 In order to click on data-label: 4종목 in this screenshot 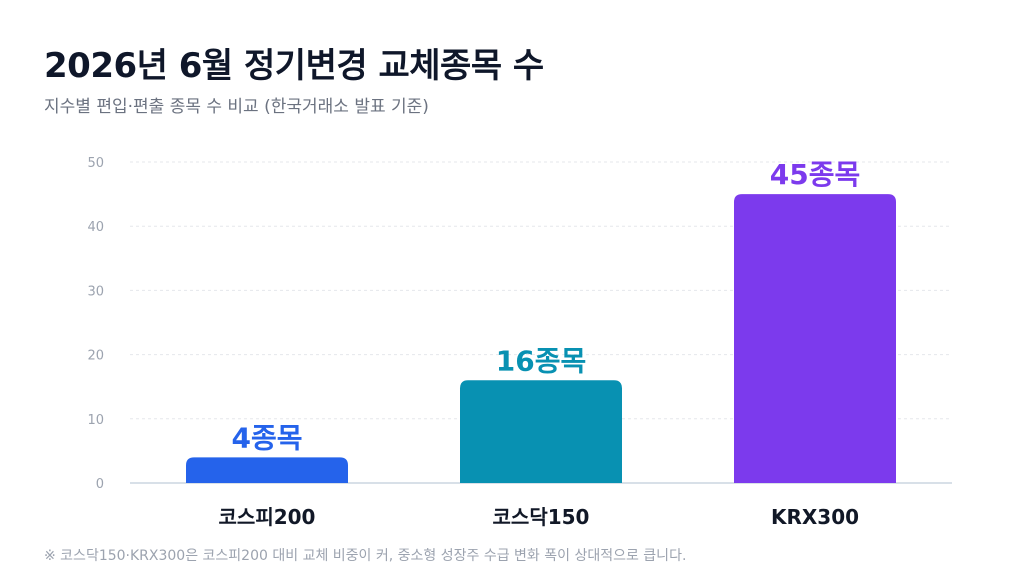, I will do `click(266, 437)`.